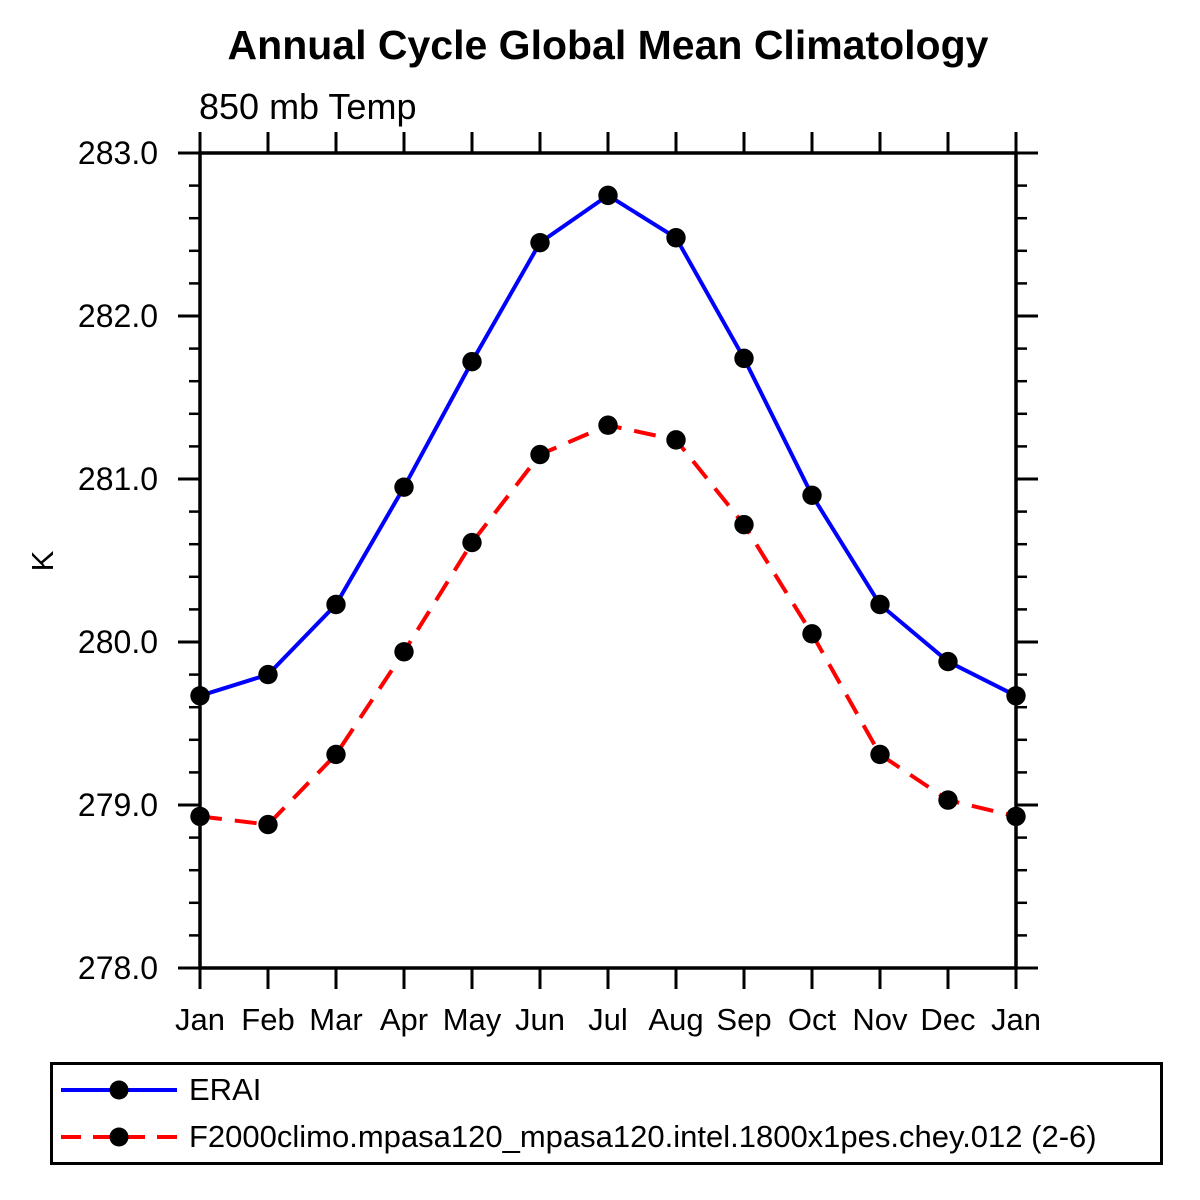 The height and width of the screenshot is (1200, 1200). I want to click on x-tick-label: Apr, so click(404, 1019).